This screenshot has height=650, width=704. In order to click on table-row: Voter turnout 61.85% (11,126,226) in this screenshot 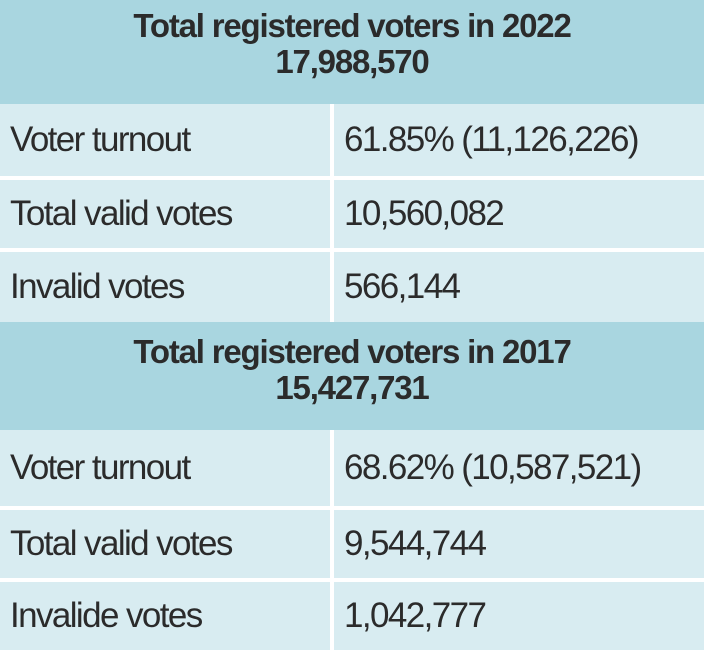, I will do `click(352, 140)`.